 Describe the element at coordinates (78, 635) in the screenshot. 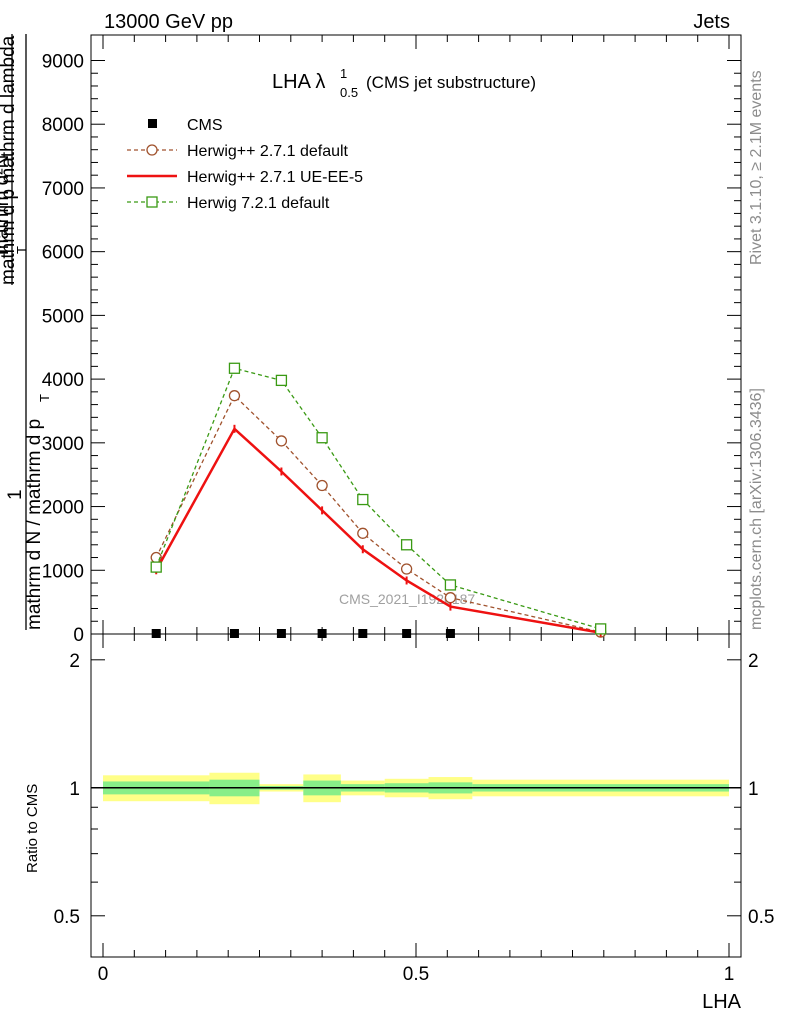

I see `main-y-tick-label: 0` at that location.